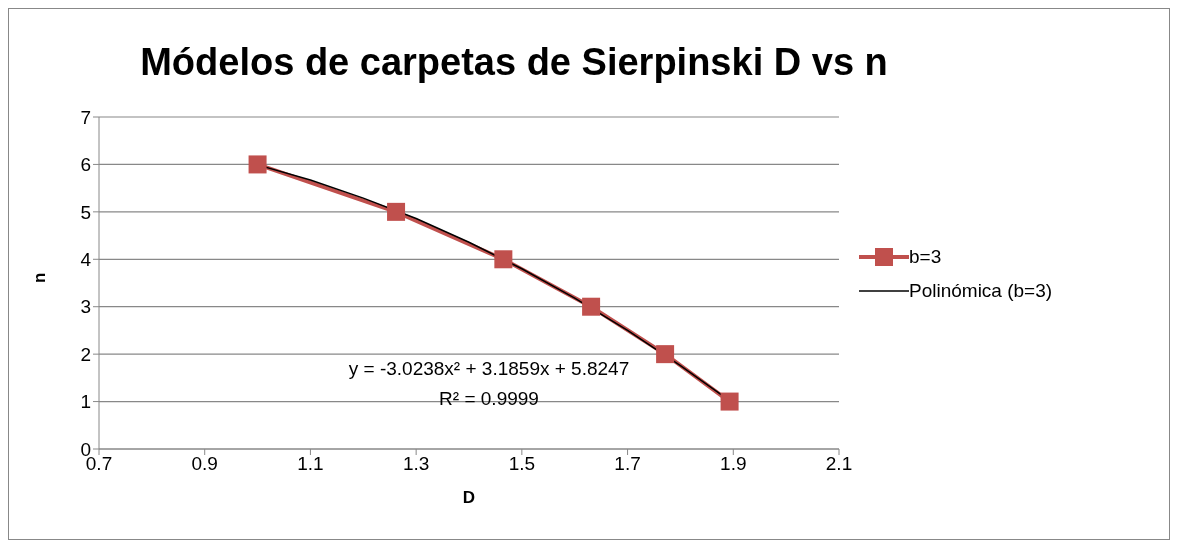  What do you see at coordinates (839, 464) in the screenshot?
I see `x-tick-label: 2.1` at bounding box center [839, 464].